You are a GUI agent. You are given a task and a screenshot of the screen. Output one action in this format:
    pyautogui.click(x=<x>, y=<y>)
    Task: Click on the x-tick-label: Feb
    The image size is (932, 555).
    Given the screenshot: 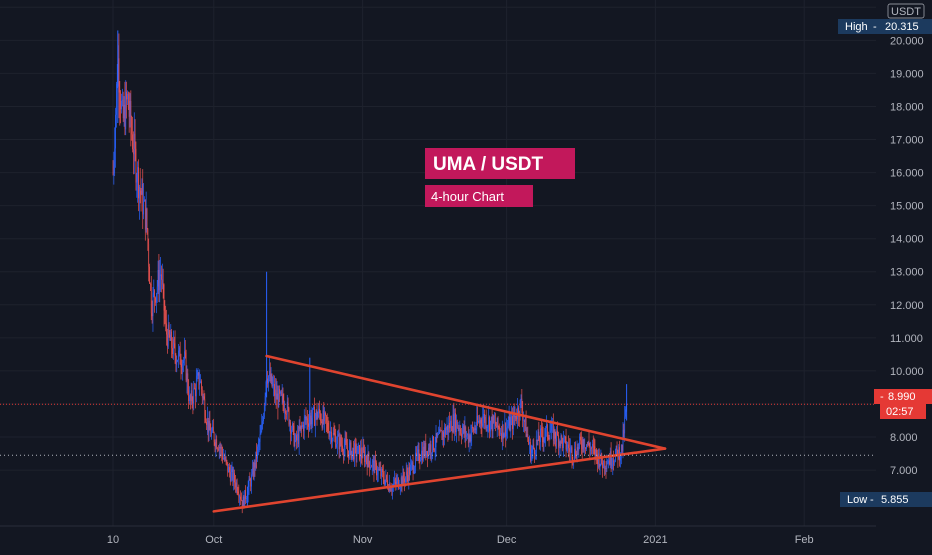 What is the action you would take?
    pyautogui.click(x=804, y=540)
    